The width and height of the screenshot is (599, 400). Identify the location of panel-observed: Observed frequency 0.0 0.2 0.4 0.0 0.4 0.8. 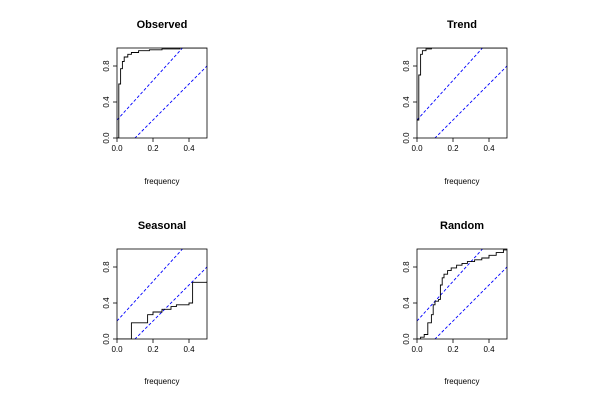
(155, 102).